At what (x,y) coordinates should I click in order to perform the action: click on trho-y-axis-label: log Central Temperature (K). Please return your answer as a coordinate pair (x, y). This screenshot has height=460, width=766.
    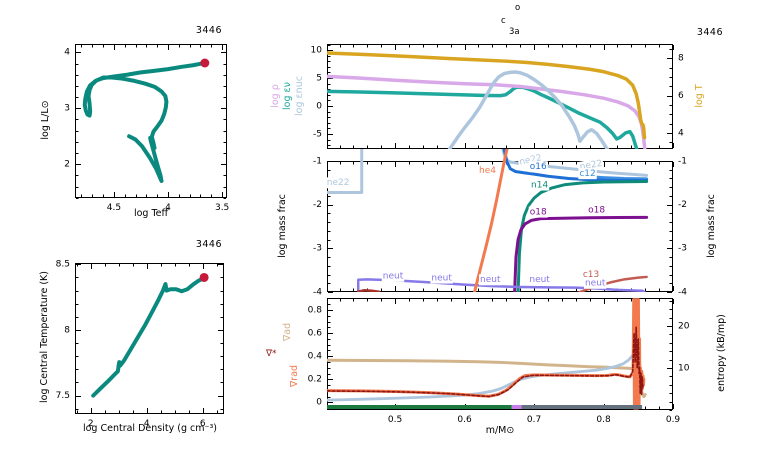
    Looking at the image, I should click on (44, 337).